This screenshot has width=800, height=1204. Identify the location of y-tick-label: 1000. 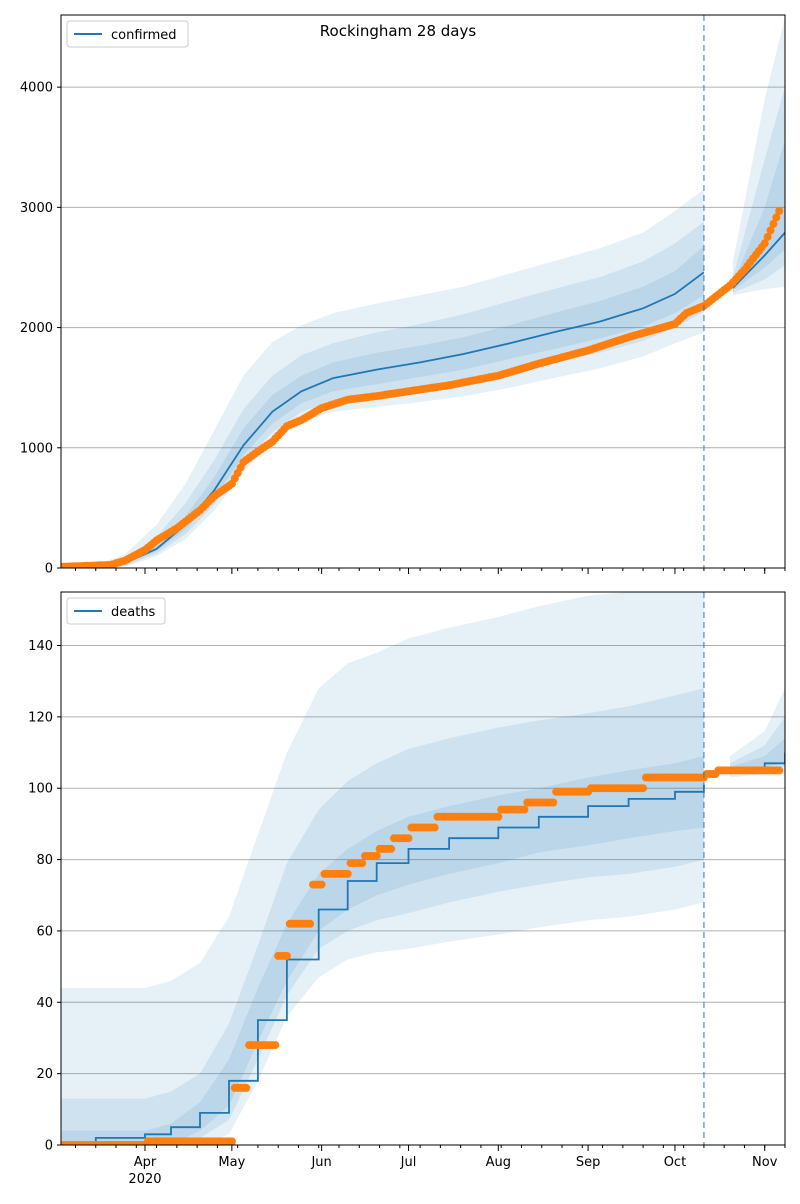
(36, 448).